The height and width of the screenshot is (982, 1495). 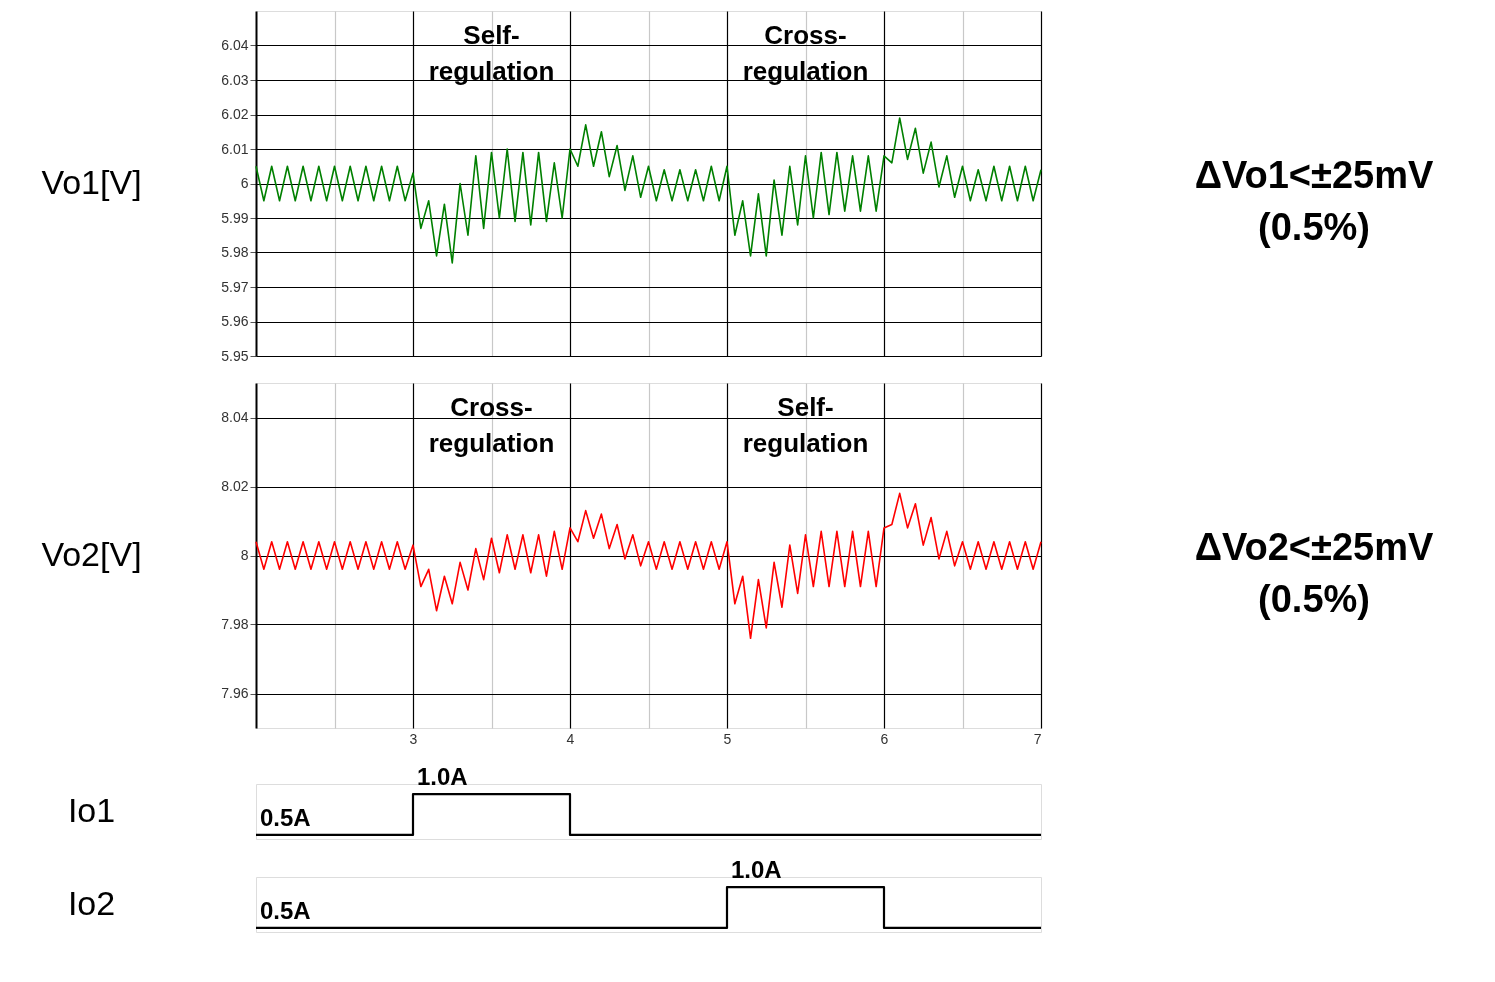 I want to click on y-axis-title: Vo1[V], so click(x=91, y=182).